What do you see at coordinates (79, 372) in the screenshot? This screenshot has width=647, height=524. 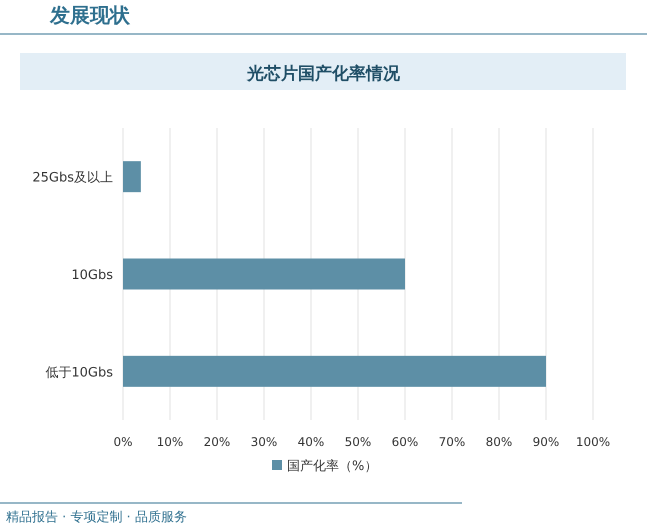 I see `y-tick-label: 低于10Gbs` at bounding box center [79, 372].